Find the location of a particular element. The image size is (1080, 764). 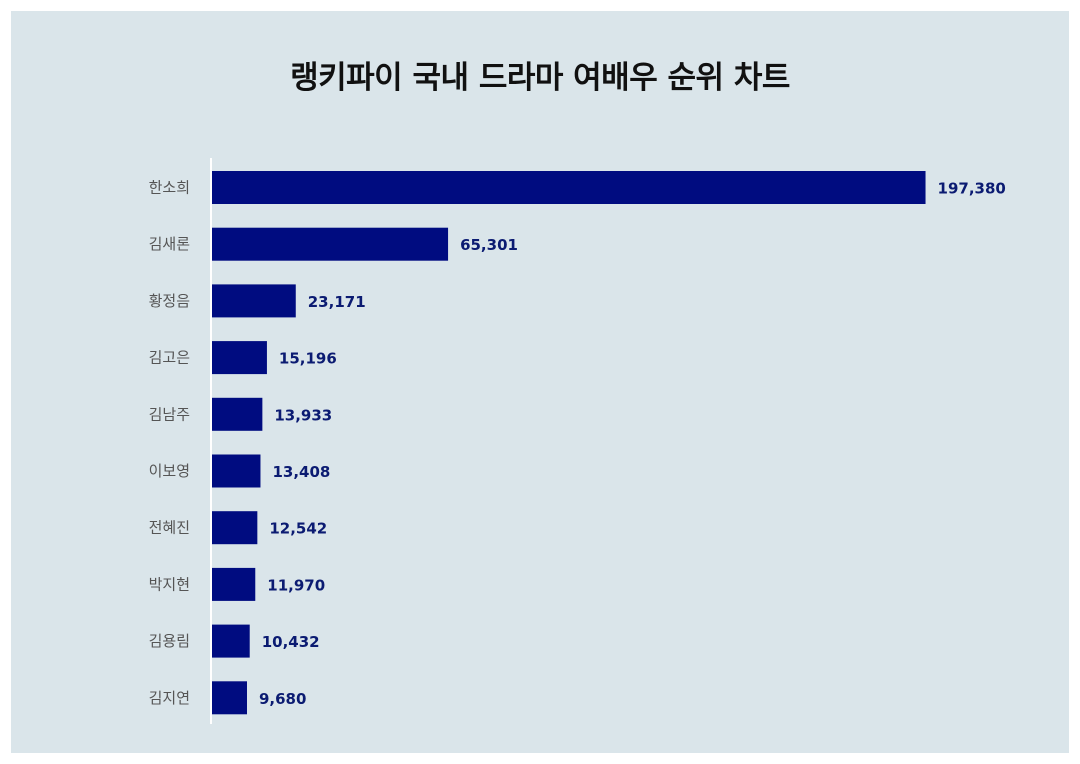

category-label-7: 전혜진 is located at coordinates (169, 528).